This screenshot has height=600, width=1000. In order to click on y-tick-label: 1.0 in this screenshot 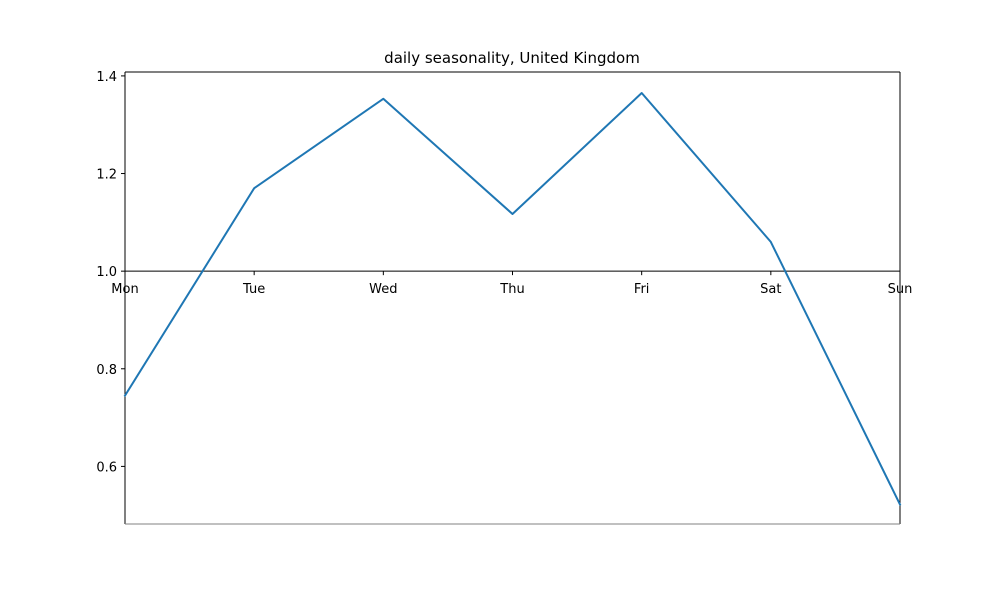, I will do `click(106, 272)`.